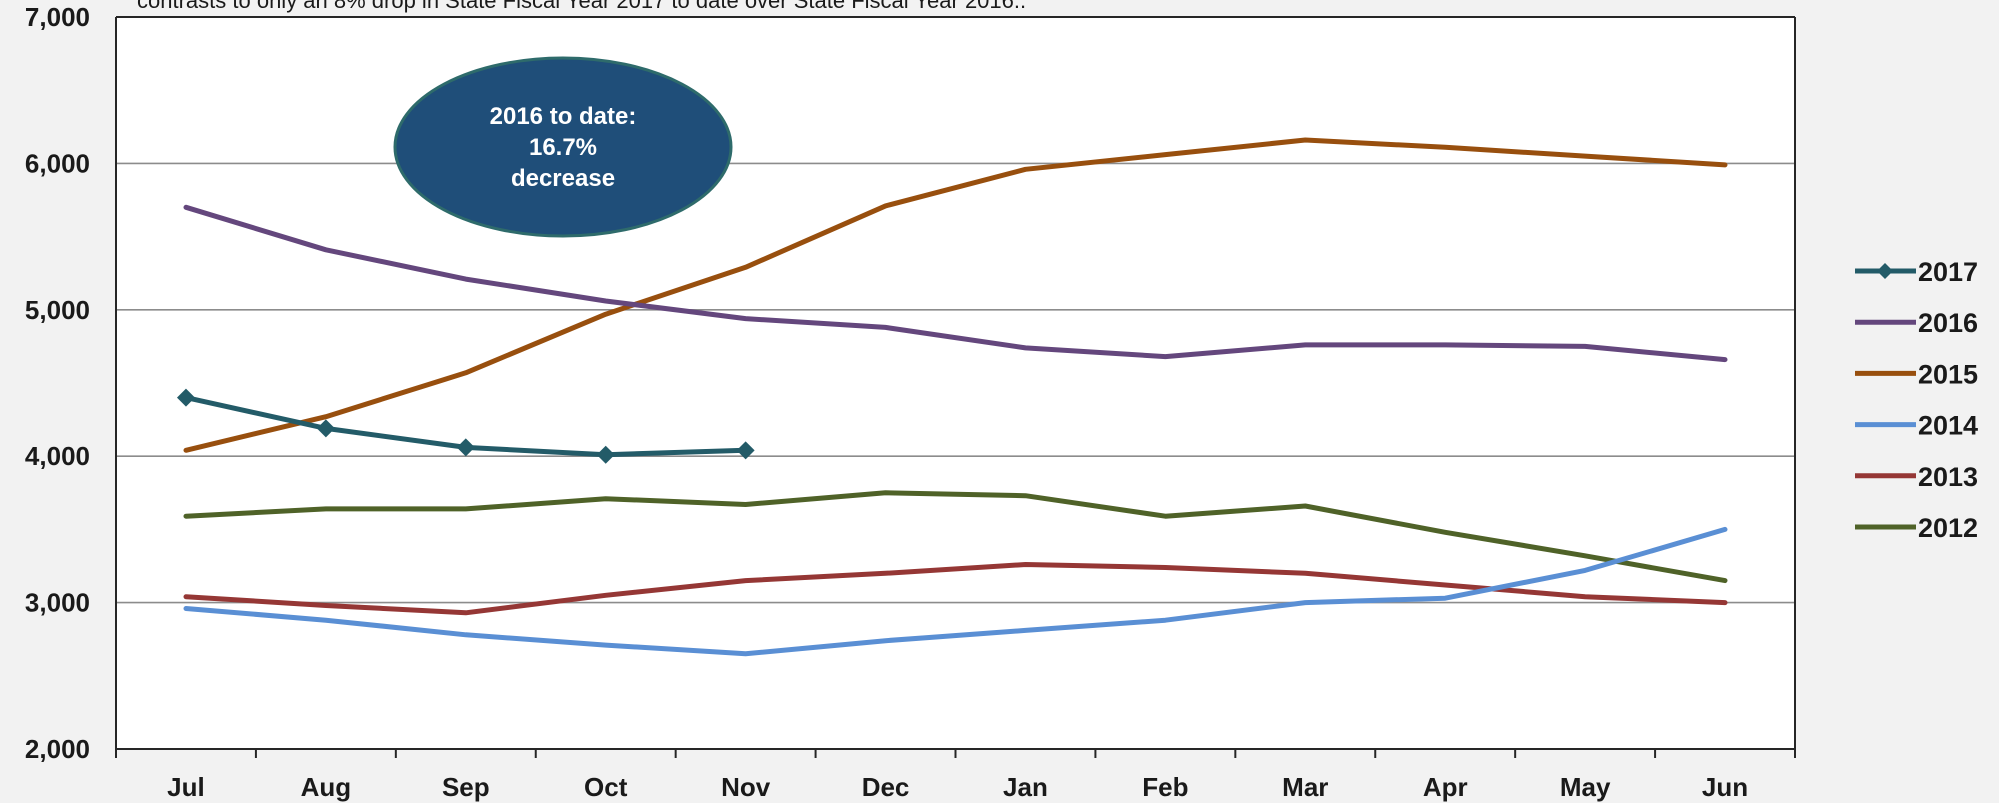 This screenshot has width=1999, height=803. Describe the element at coordinates (1305, 787) in the screenshot. I see `x-tick-label: Mar` at that location.